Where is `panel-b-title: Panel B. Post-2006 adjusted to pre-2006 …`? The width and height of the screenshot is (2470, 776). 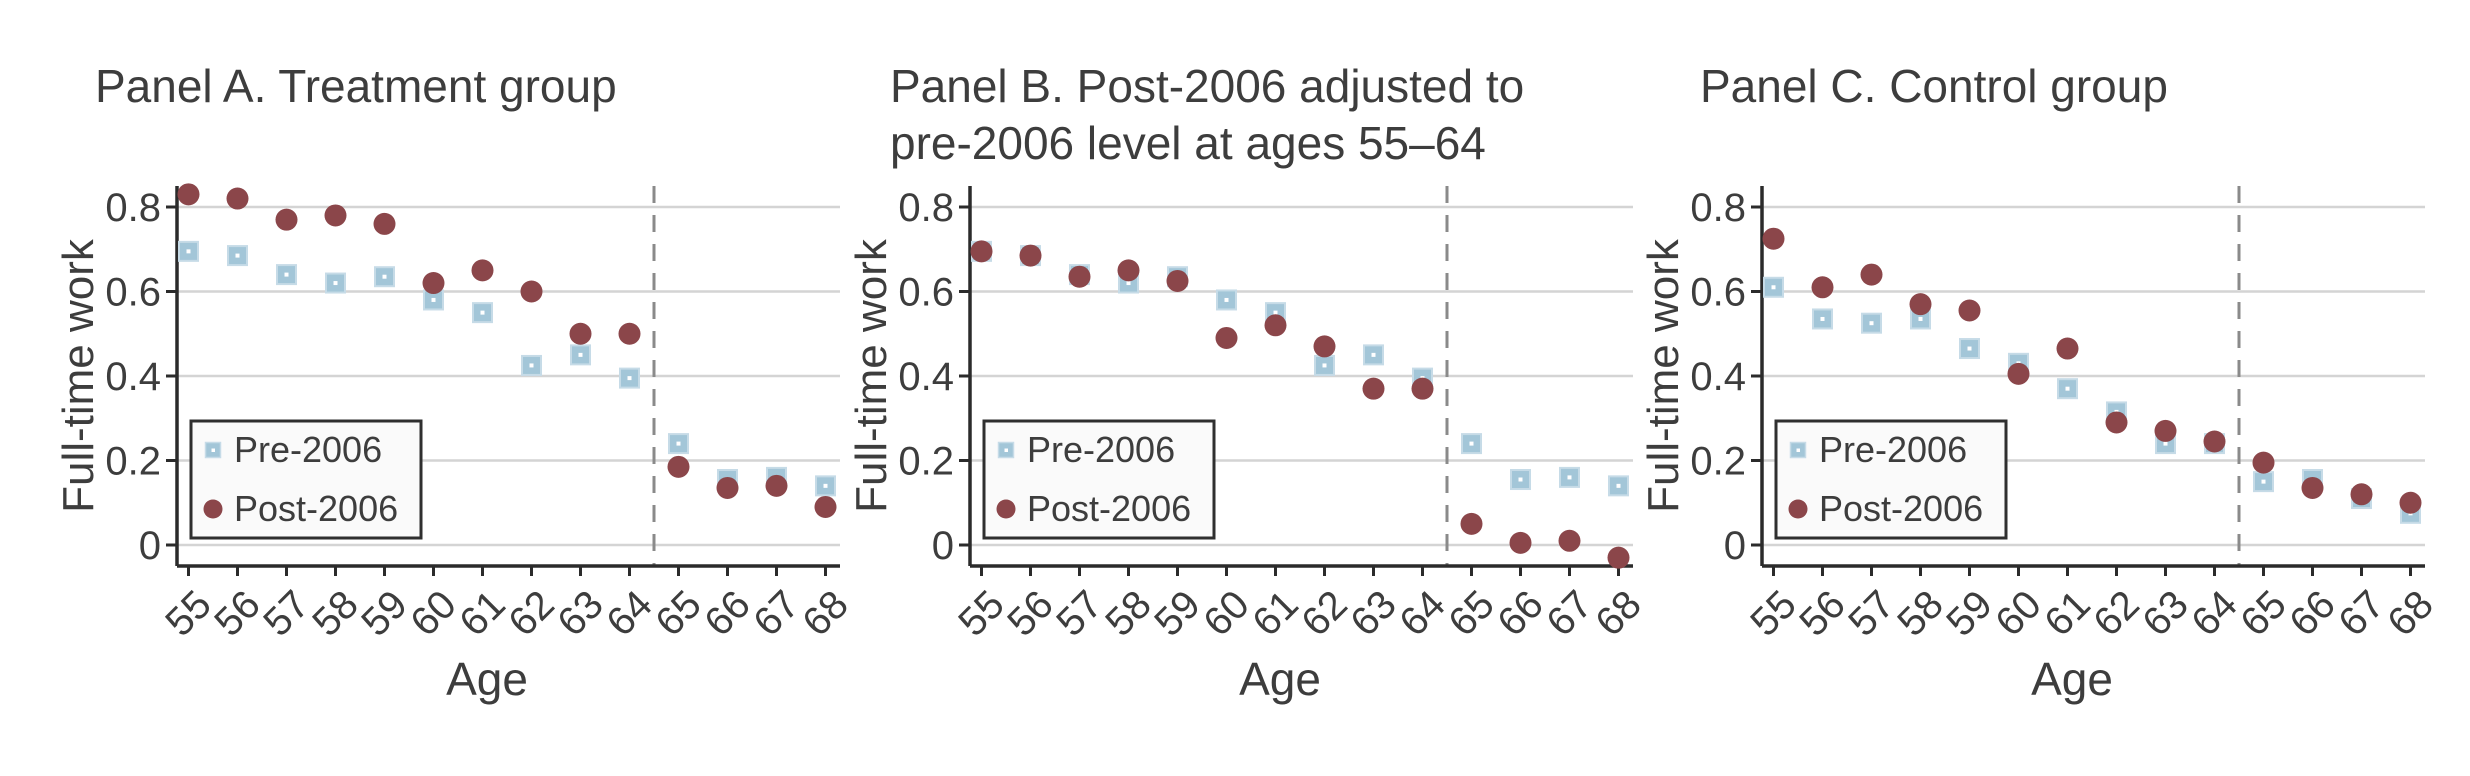 panel-b-title: Panel B. Post-2006 adjusted to pre-2006 … is located at coordinates (1207, 115).